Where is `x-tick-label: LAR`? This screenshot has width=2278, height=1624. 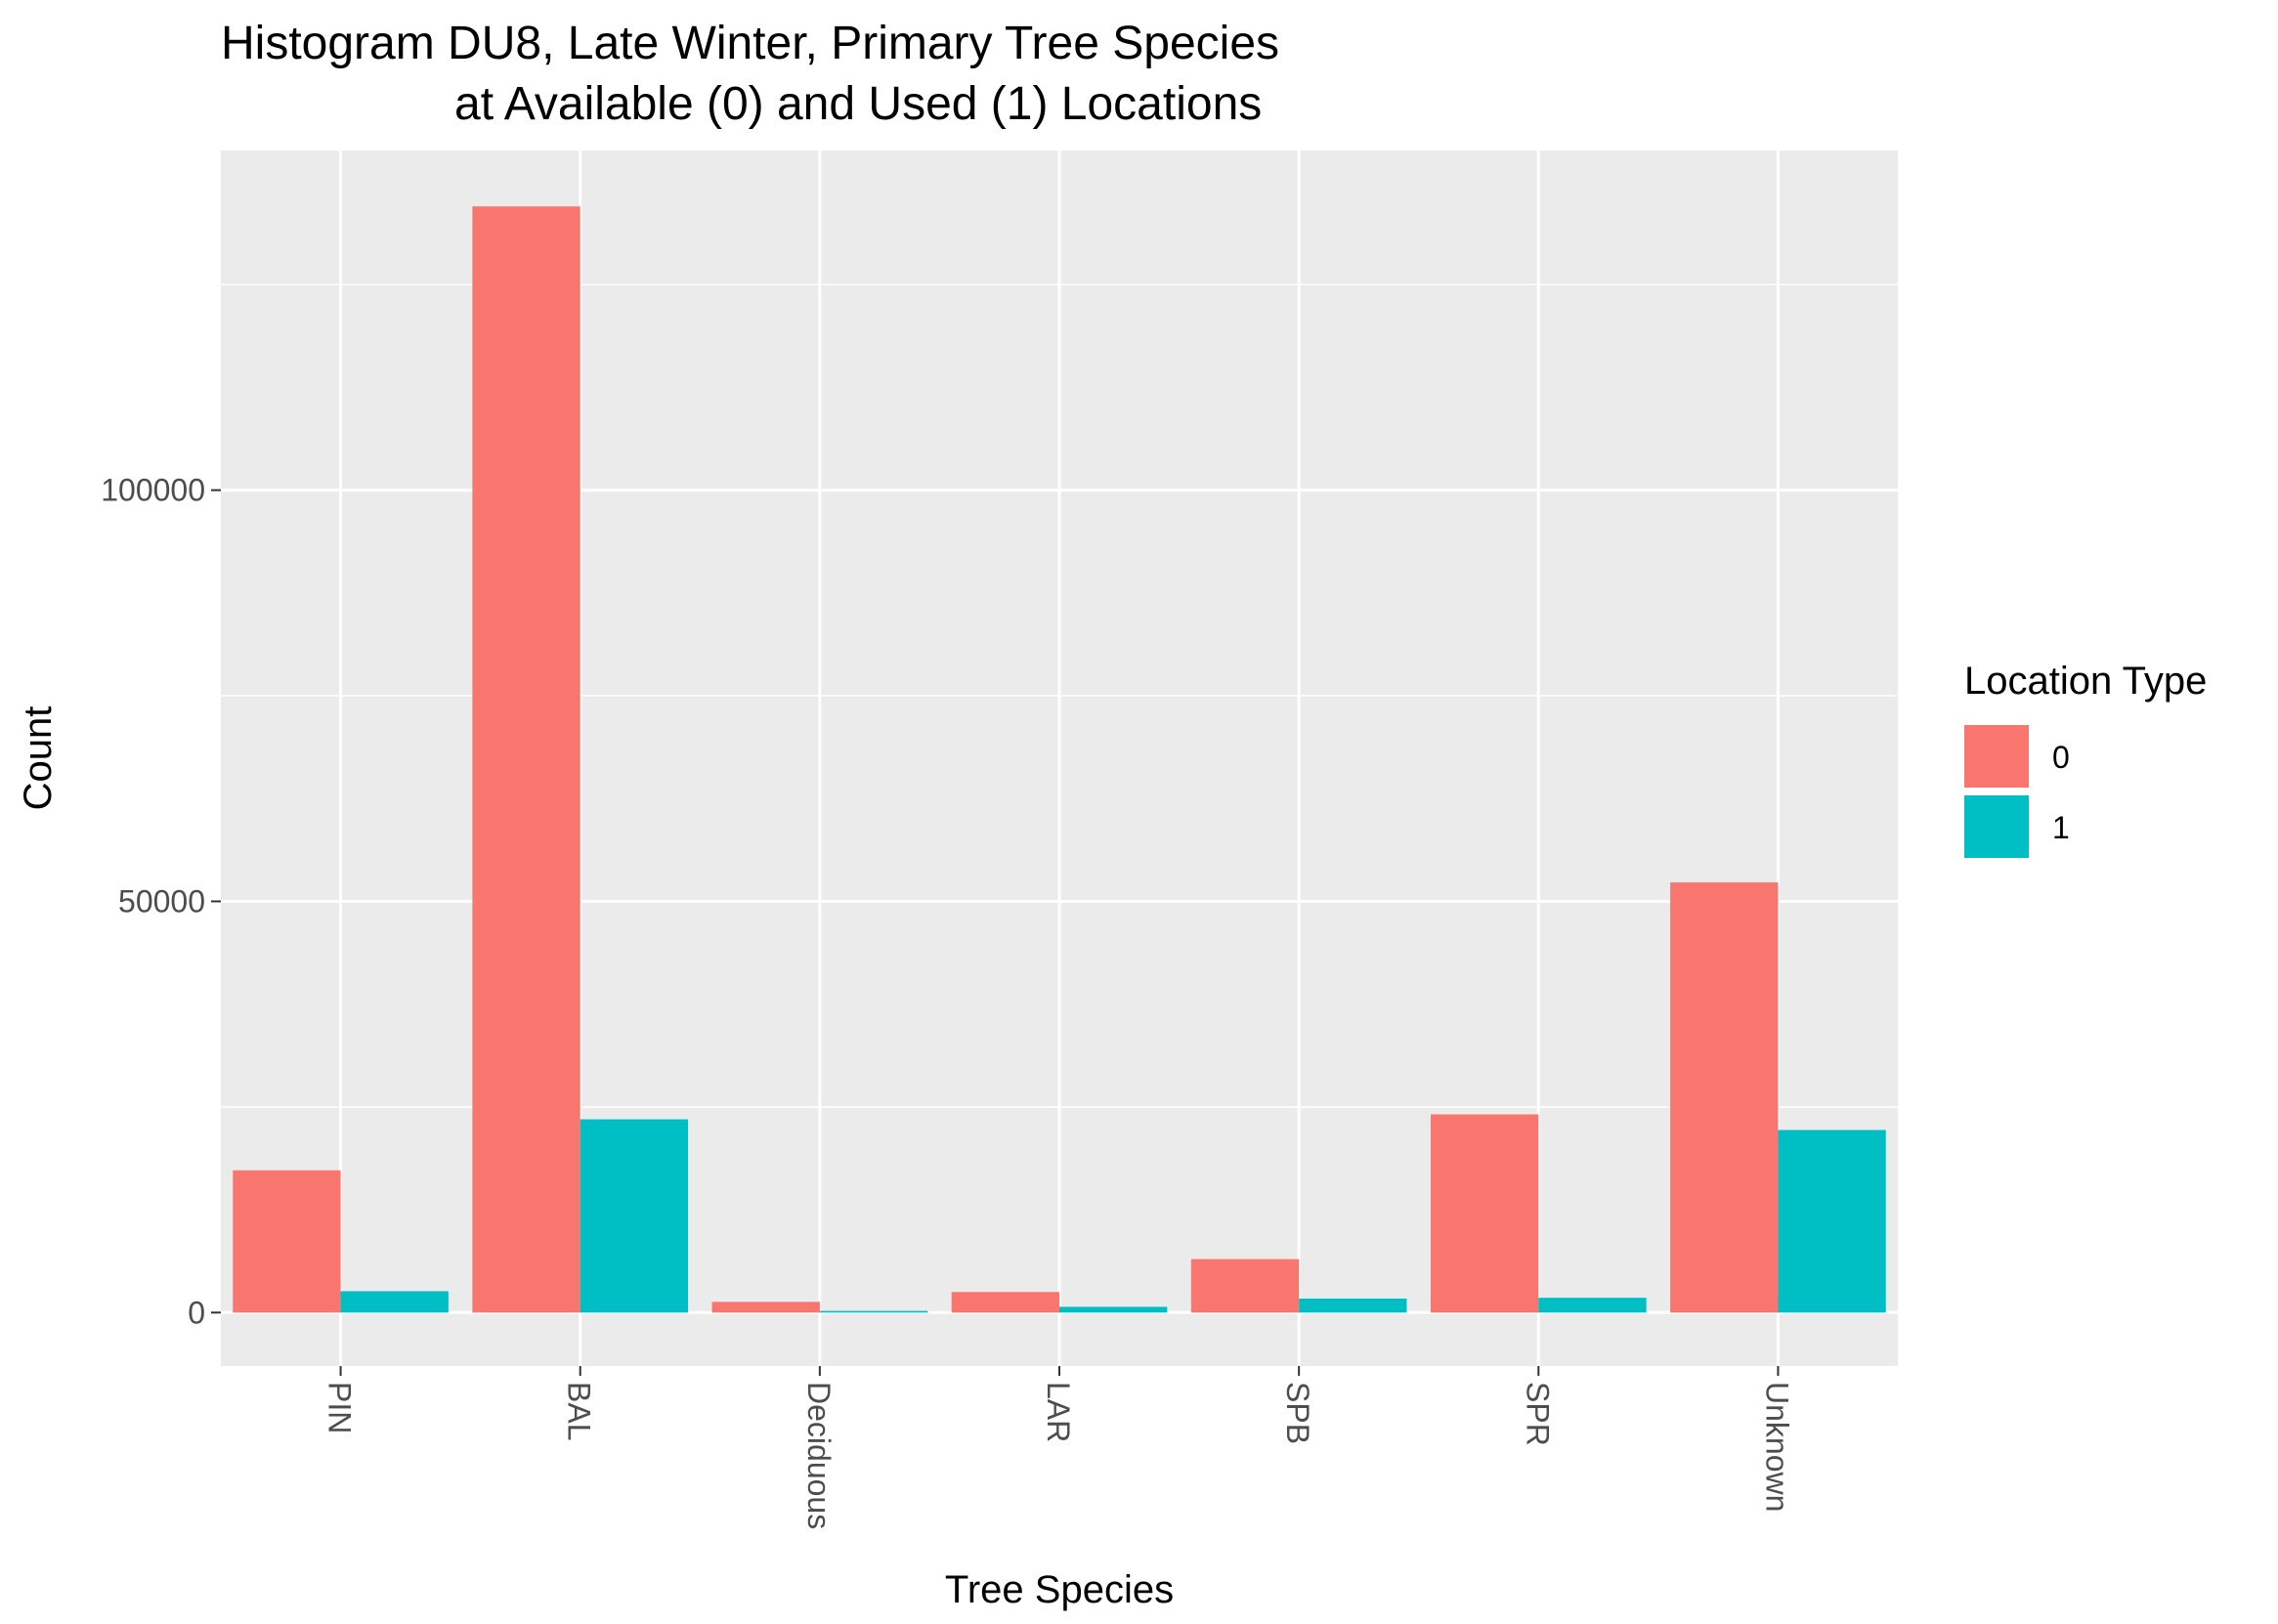
x-tick-label: LAR is located at coordinates (1058, 1412).